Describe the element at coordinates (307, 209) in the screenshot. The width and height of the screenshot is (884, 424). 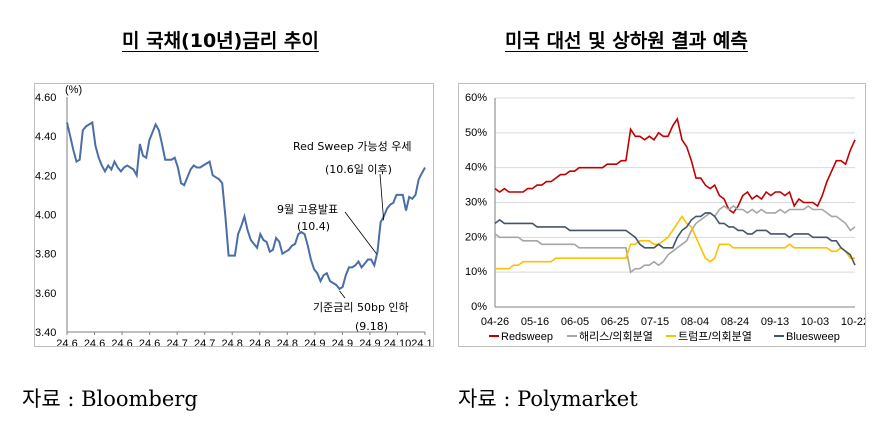
I see `annotation-jobs-report: 9월 고용발표` at that location.